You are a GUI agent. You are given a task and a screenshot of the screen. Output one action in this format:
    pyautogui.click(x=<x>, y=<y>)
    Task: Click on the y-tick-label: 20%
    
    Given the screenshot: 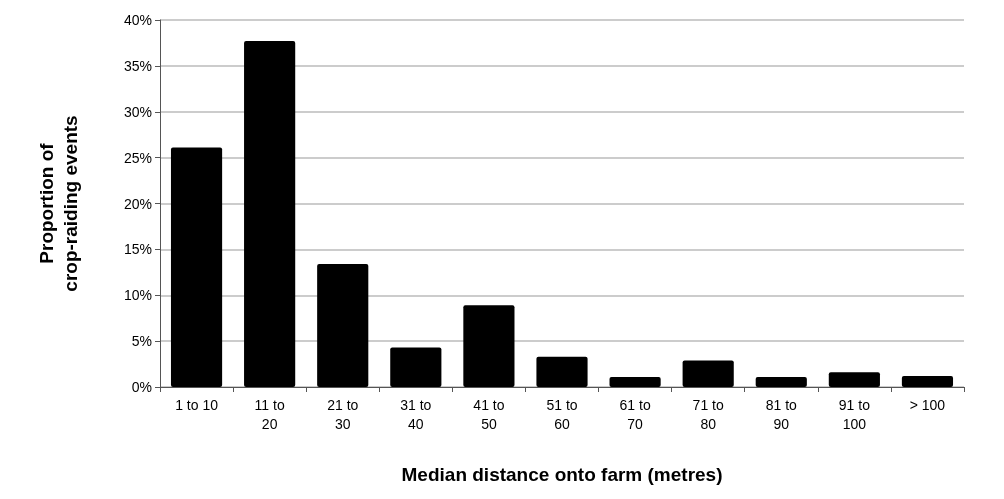 What is the action you would take?
    pyautogui.click(x=137, y=203)
    